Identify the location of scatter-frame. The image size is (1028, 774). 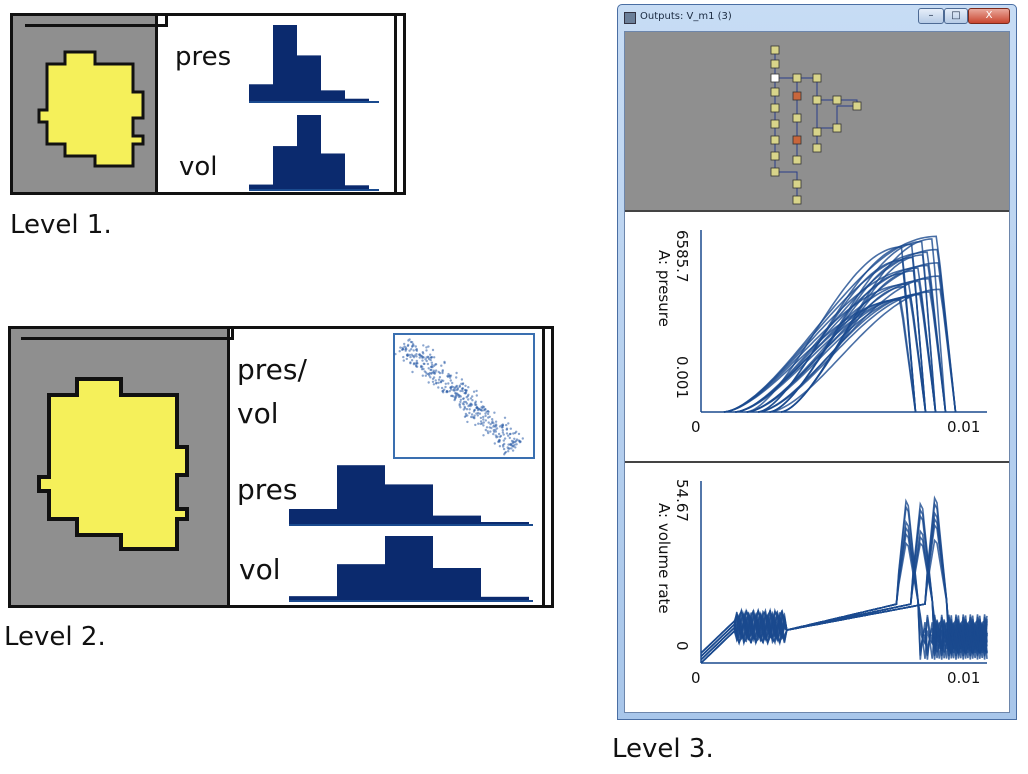
(464, 396).